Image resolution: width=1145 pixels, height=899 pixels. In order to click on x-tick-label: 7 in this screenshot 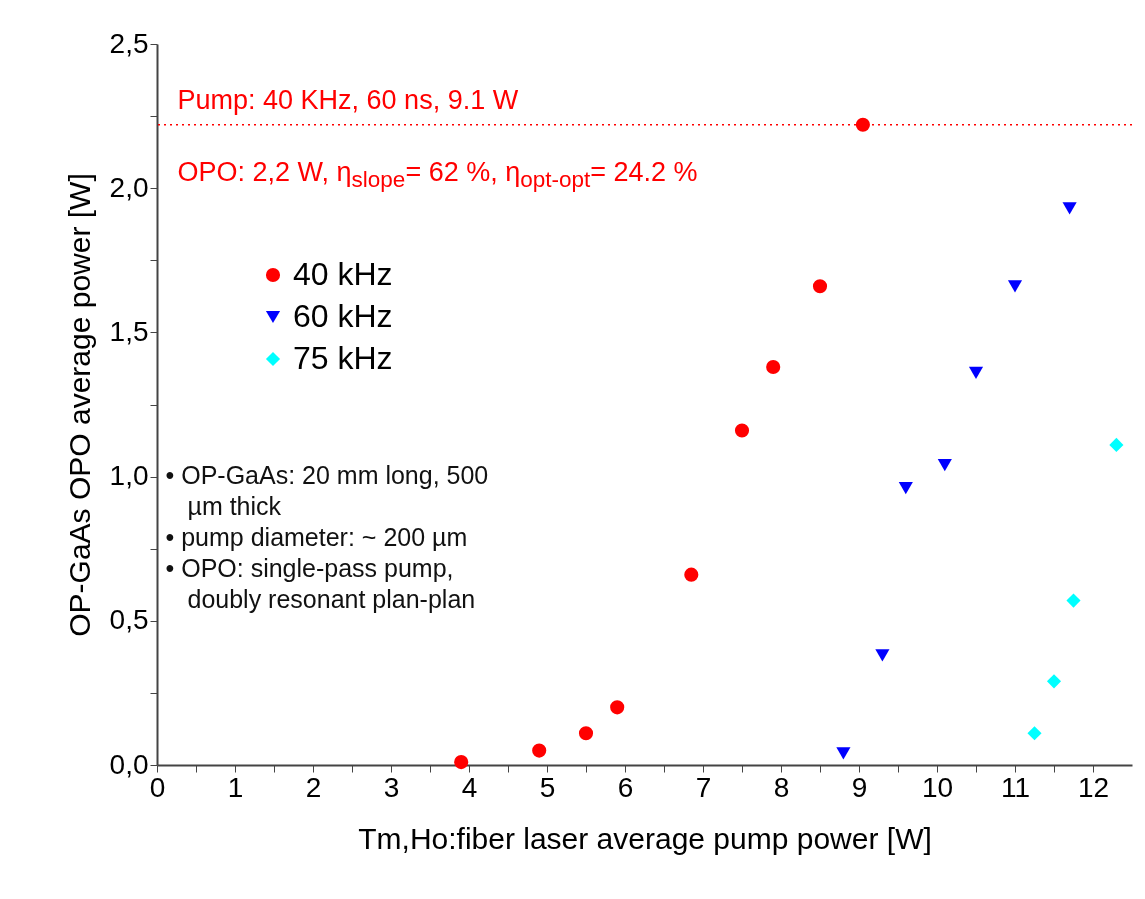, I will do `click(703, 787)`.